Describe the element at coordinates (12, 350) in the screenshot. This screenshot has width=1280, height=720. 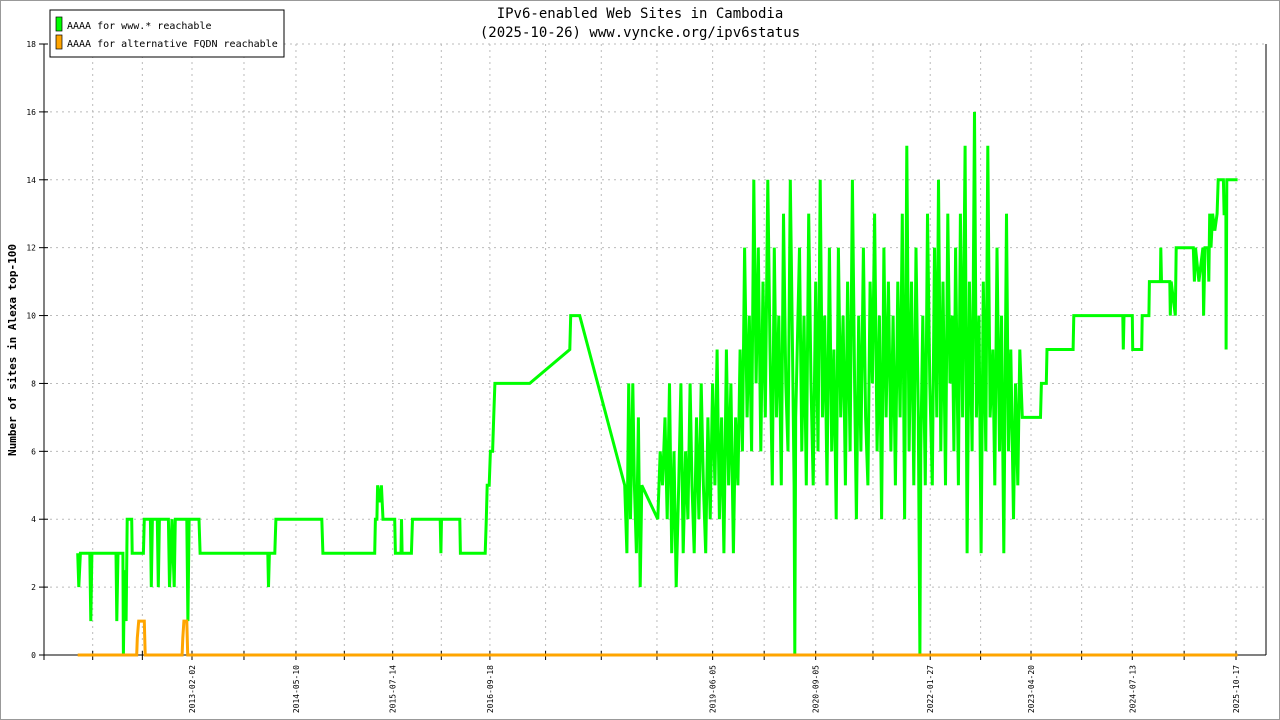
I see `y-axis-label: Number of sites in Alexa top-100` at that location.